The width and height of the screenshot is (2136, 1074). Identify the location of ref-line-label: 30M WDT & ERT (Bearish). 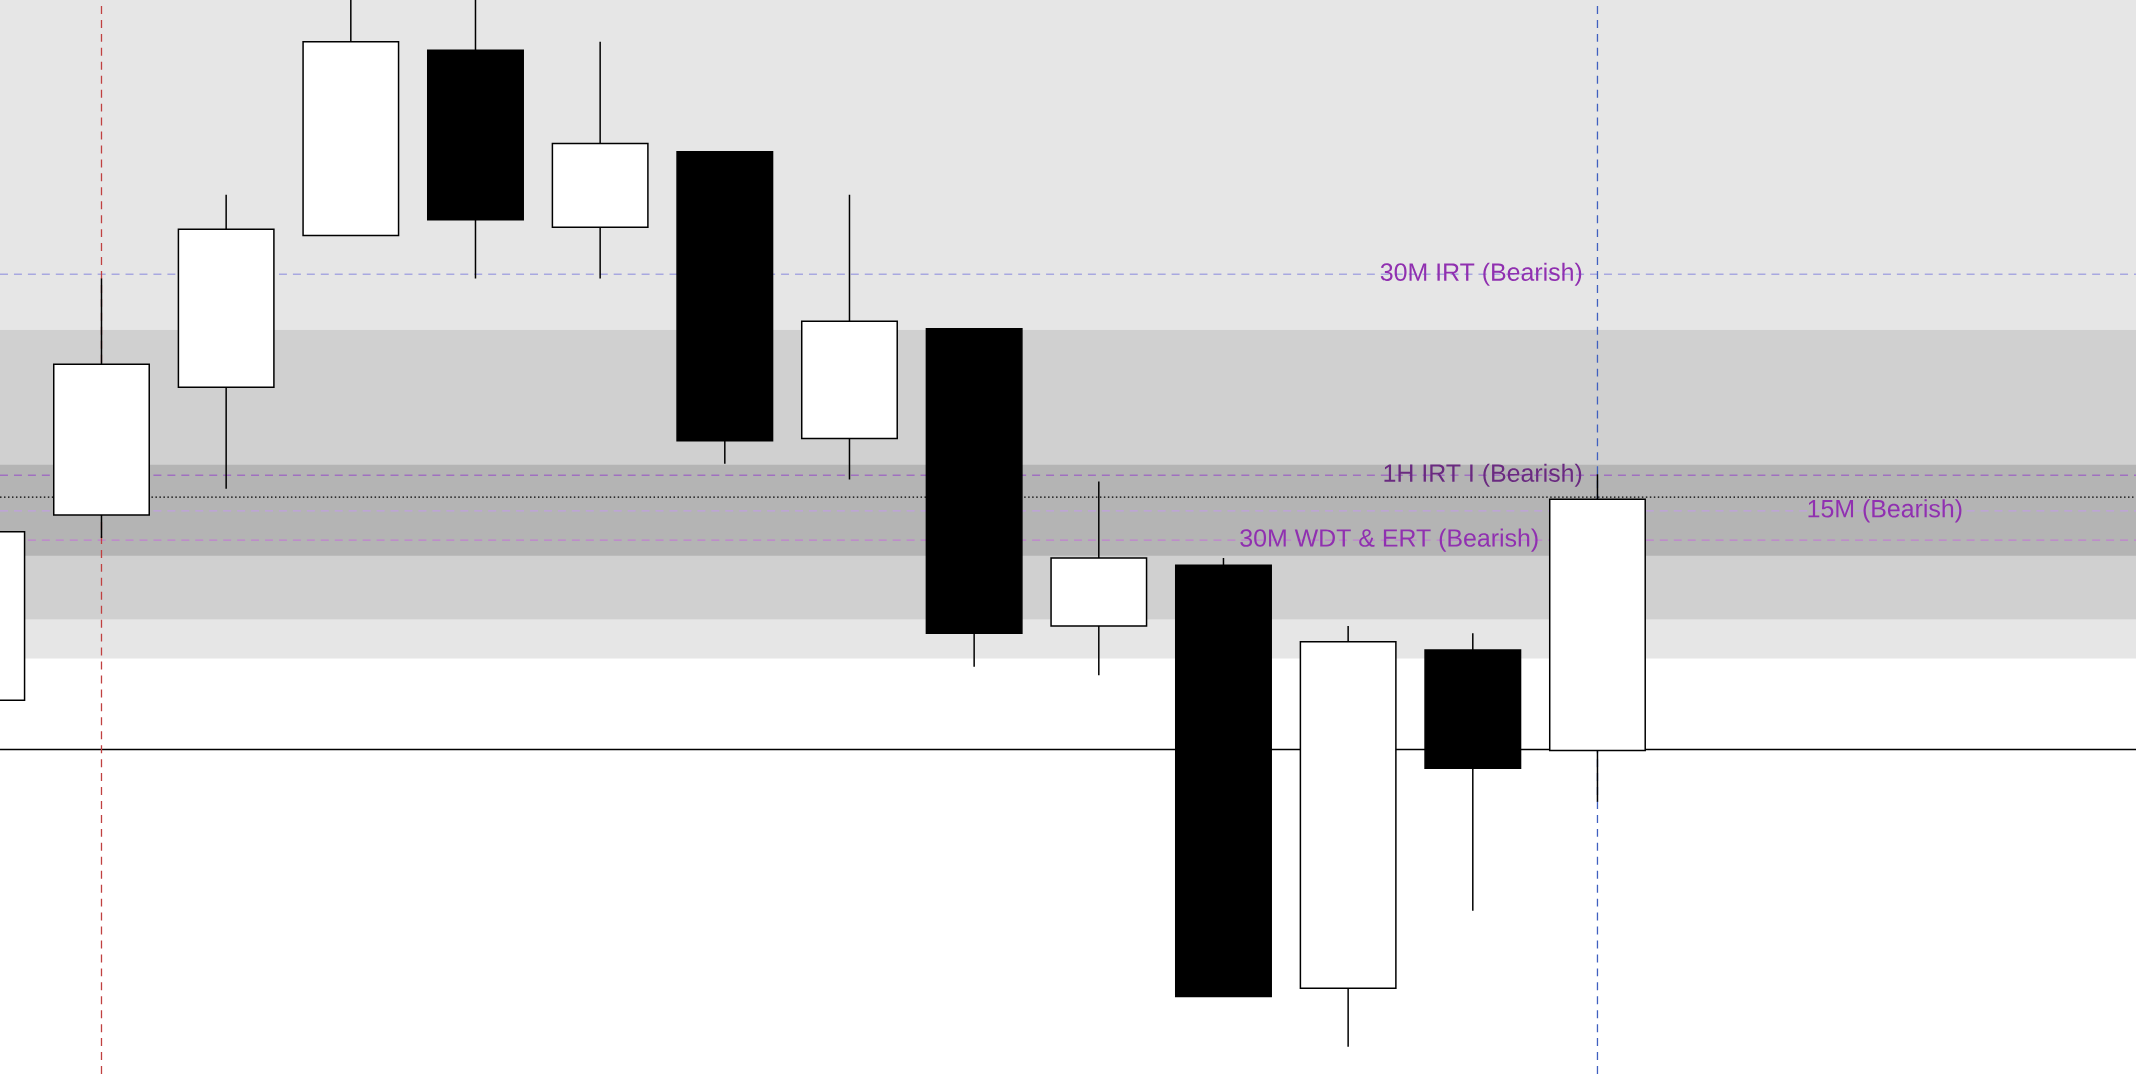
(1389, 540).